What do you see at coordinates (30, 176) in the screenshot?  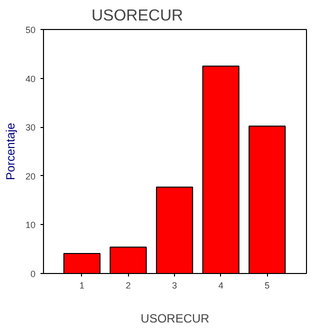 I see `y-tick-label: 20` at bounding box center [30, 176].